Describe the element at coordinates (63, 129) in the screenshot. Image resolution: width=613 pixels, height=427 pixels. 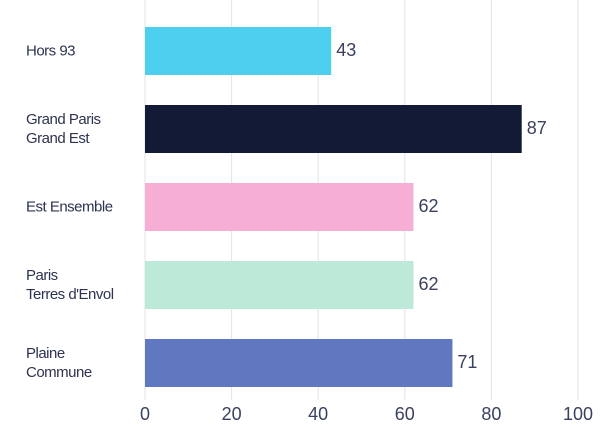
I see `category-label: Grand Paris Grand Est` at that location.